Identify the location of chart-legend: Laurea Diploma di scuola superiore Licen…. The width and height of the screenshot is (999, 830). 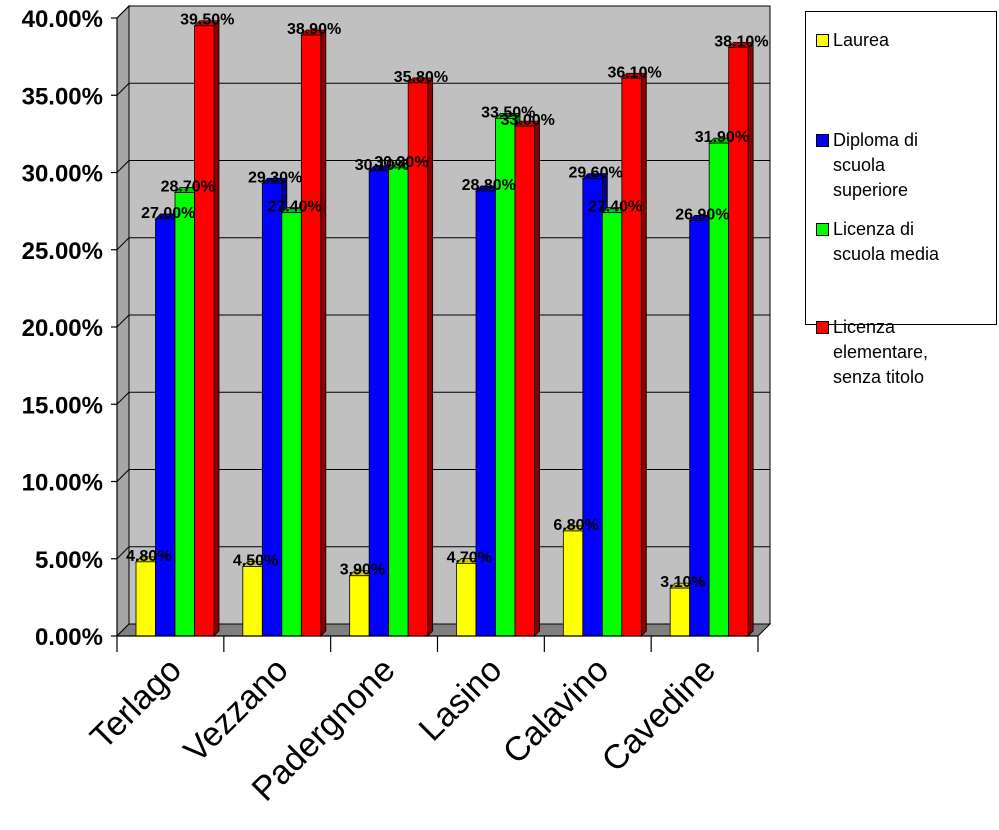
(901, 199).